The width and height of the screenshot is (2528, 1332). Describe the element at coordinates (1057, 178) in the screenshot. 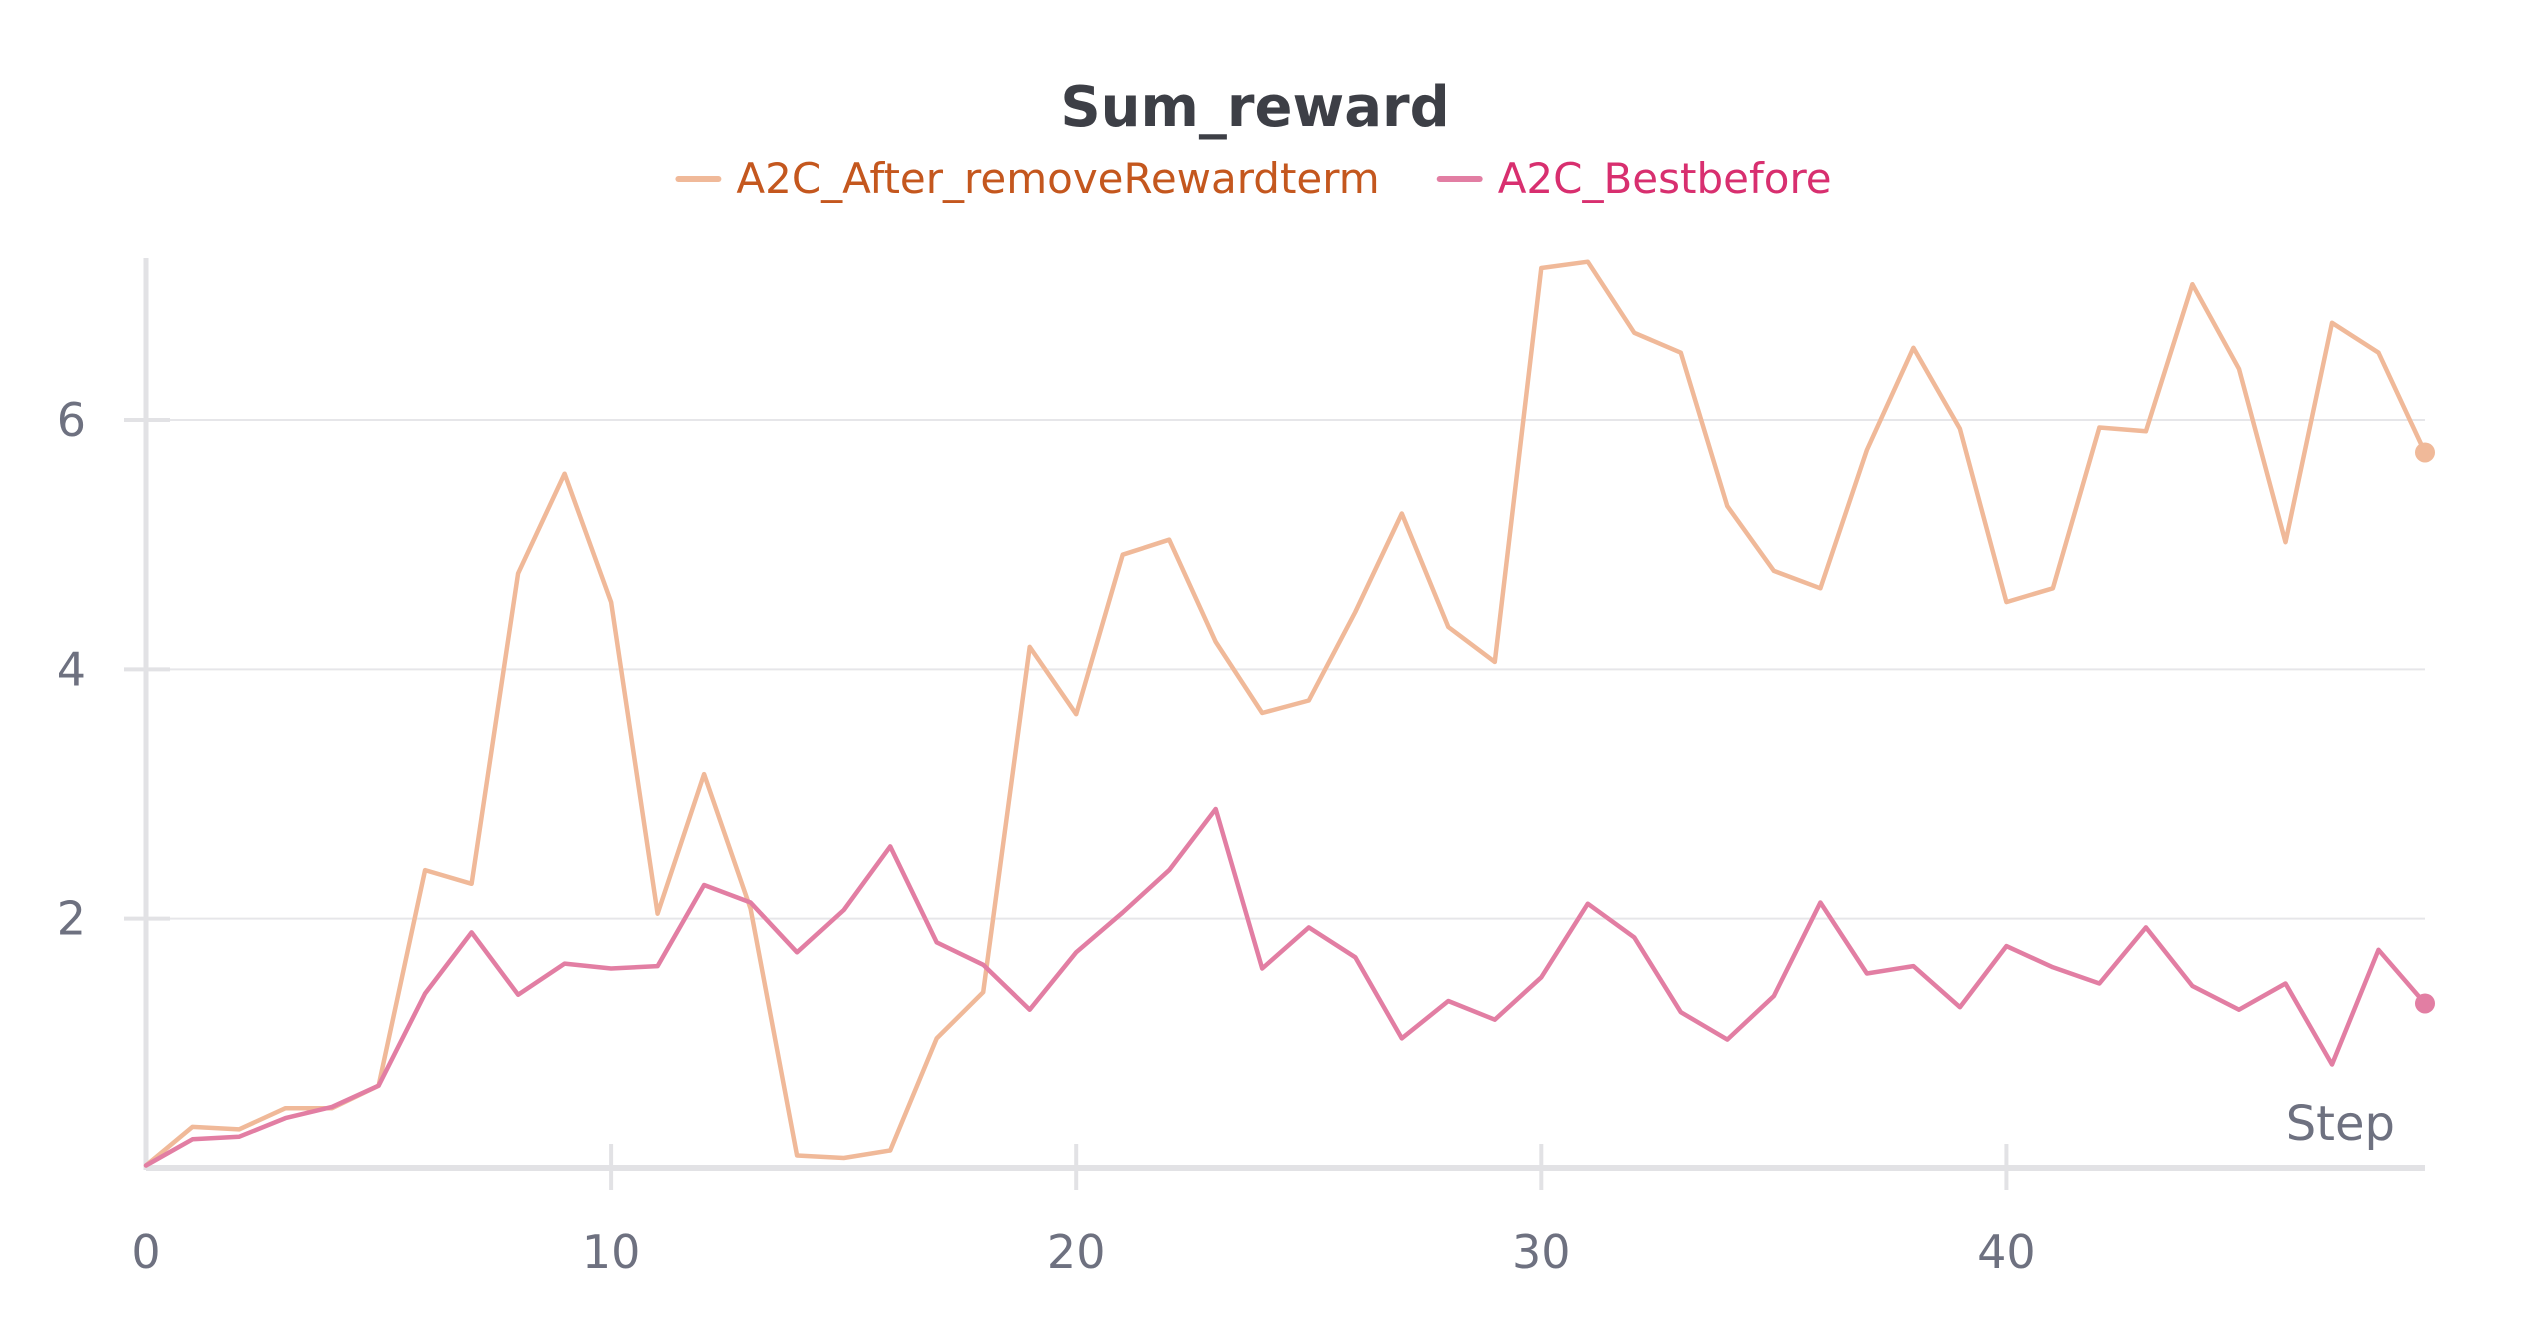

I see `legend-label-1: A2C_After_removeRewardterm` at that location.